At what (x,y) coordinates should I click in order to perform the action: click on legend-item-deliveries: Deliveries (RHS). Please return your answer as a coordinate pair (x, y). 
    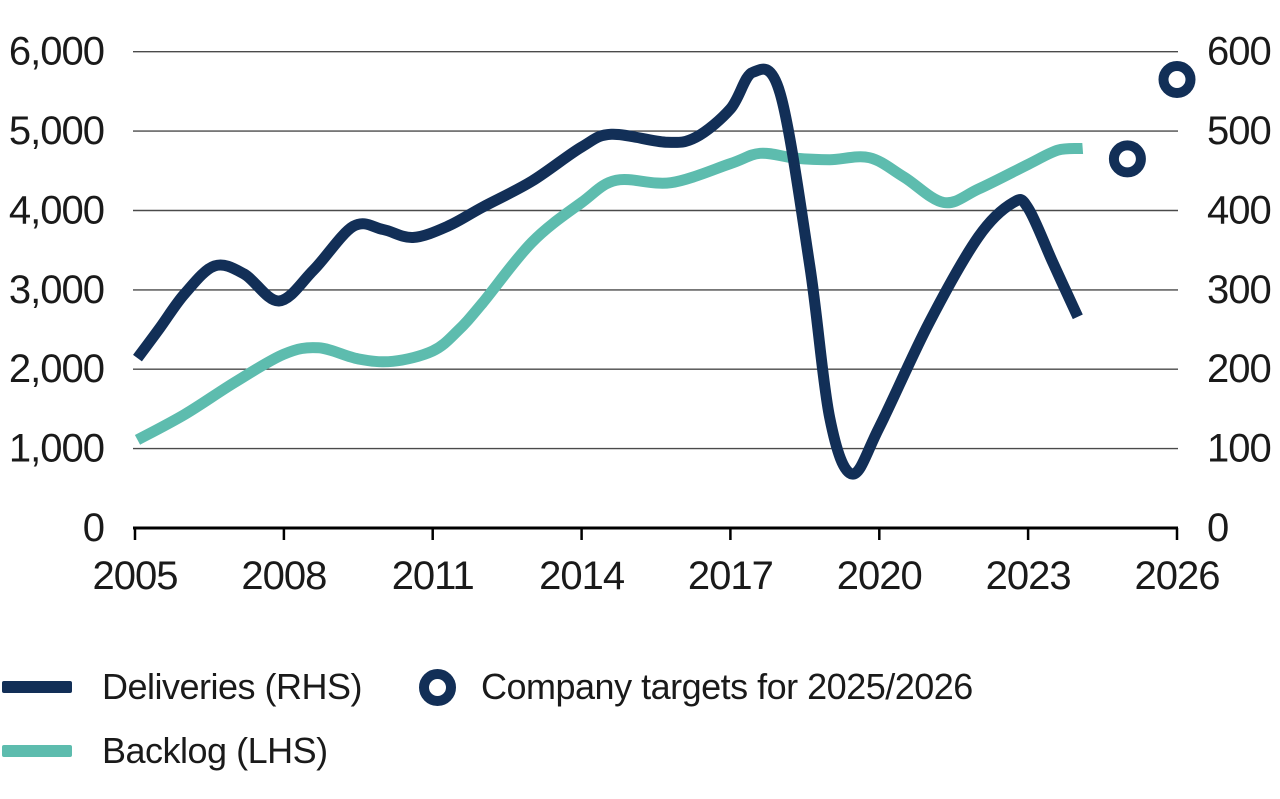
    Looking at the image, I should click on (182, 687).